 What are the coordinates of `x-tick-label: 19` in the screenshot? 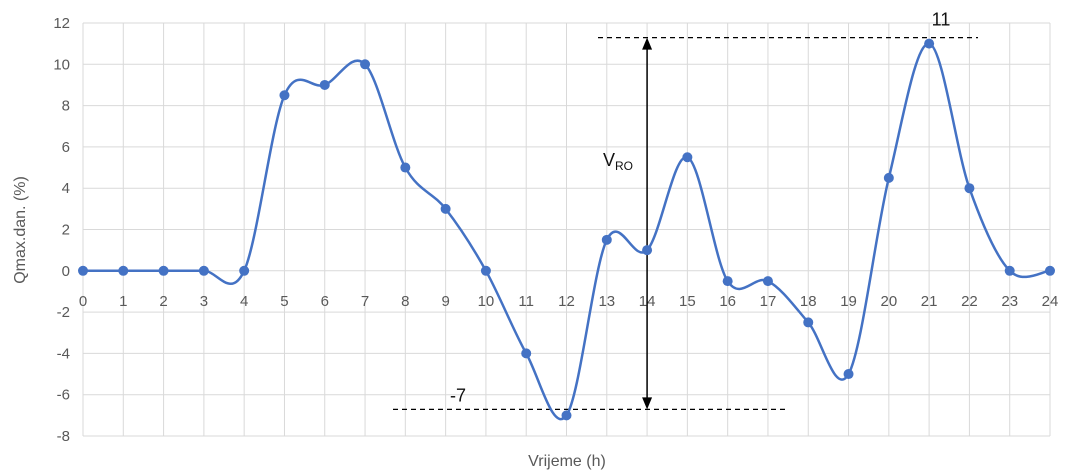 It's located at (848, 301).